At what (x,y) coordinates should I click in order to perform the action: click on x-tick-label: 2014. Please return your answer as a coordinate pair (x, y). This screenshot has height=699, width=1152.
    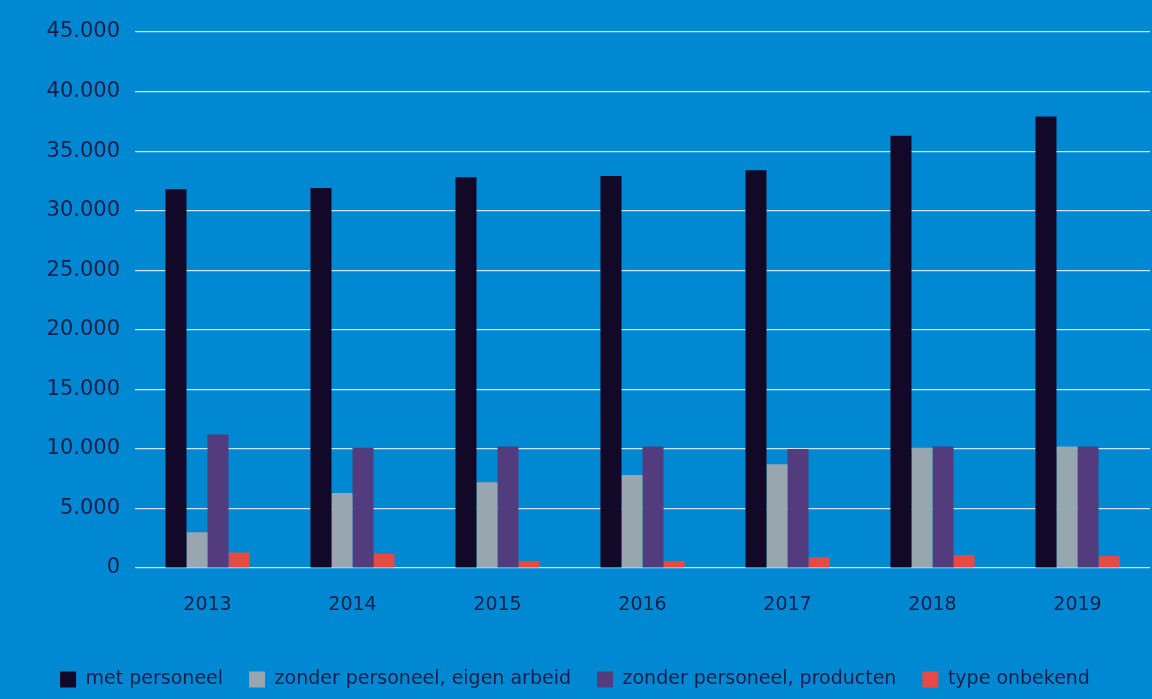
    Looking at the image, I should click on (352, 603).